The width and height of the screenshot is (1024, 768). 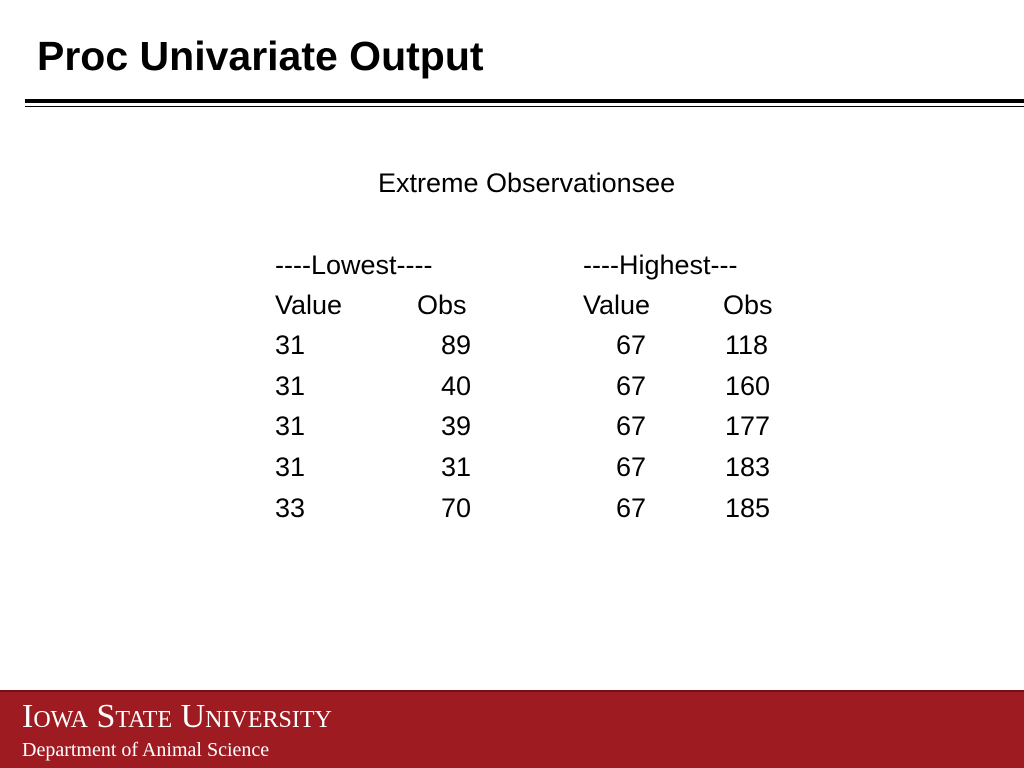 What do you see at coordinates (747, 345) in the screenshot?
I see `table-cell: 118` at bounding box center [747, 345].